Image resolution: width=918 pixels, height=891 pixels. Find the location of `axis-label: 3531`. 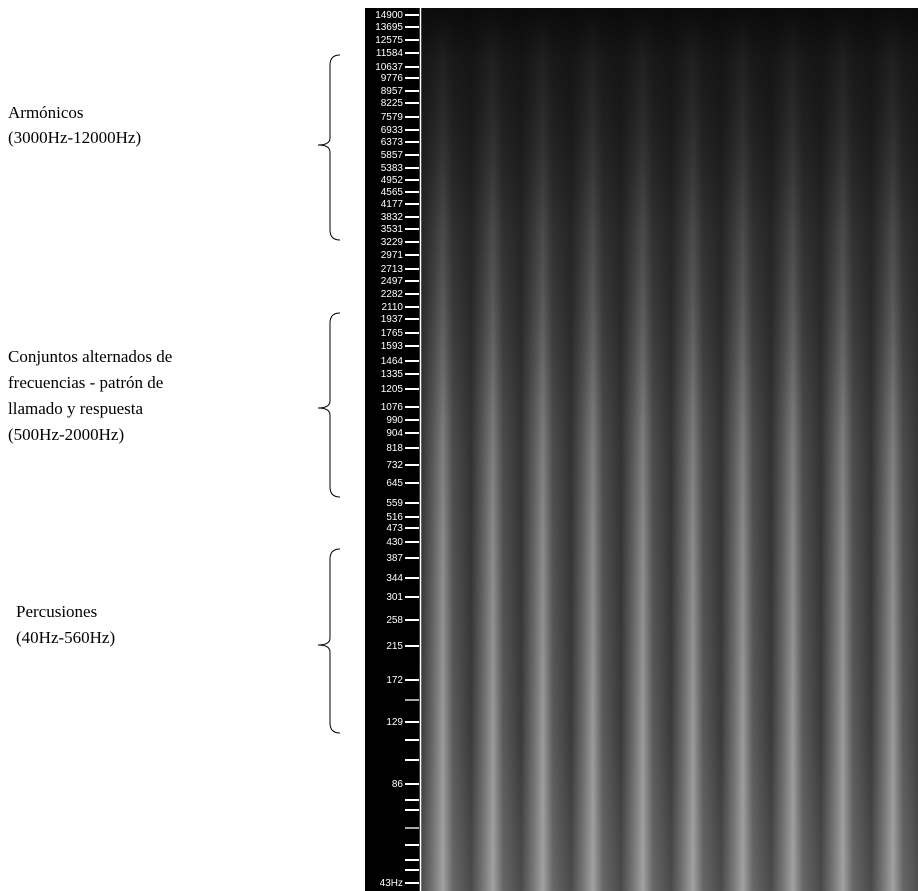

axis-label: 3531 is located at coordinates (392, 229).